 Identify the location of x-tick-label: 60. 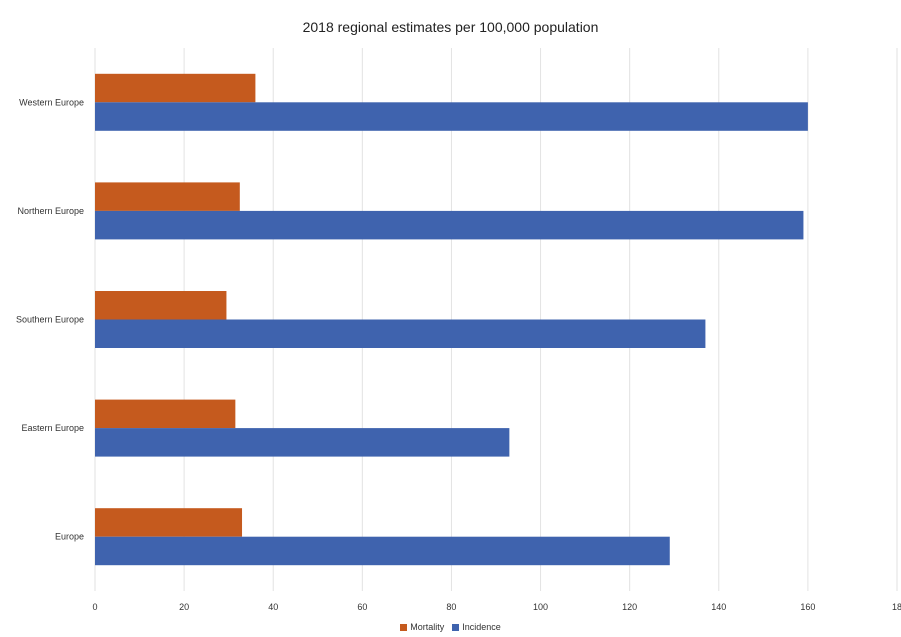
(362, 607).